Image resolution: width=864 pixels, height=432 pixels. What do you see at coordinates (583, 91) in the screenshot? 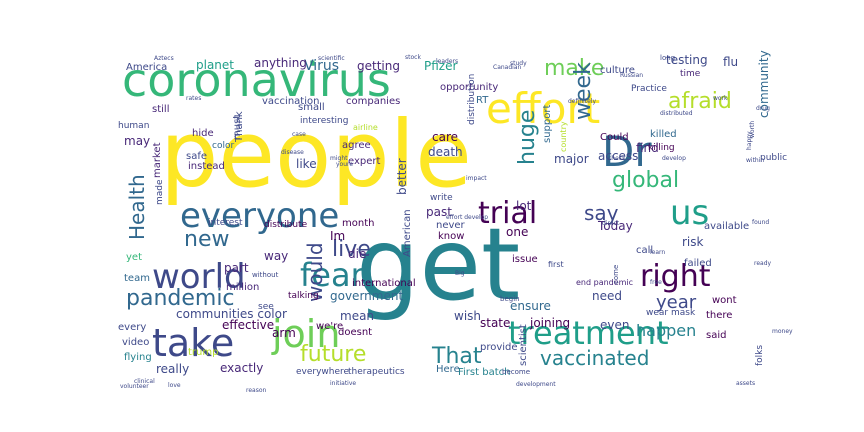
I see `cloud-word: week` at bounding box center [583, 91].